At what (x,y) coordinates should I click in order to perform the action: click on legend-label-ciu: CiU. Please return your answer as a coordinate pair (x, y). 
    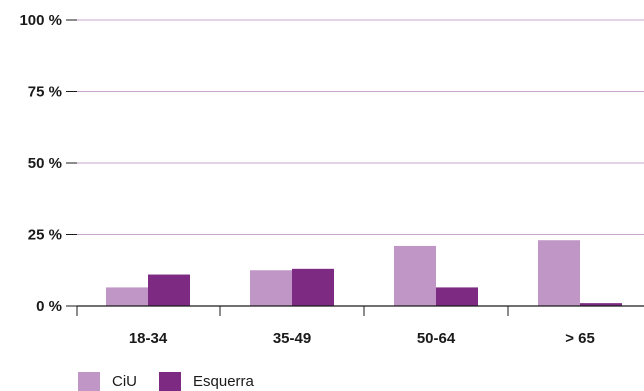
    Looking at the image, I should click on (124, 381).